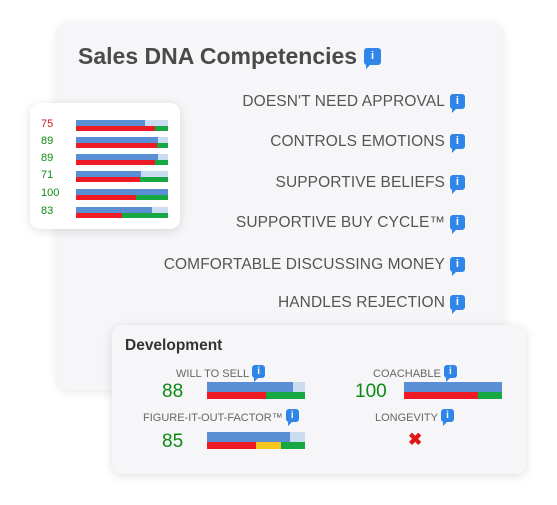  What do you see at coordinates (174, 345) in the screenshot?
I see `development-title: Development` at bounding box center [174, 345].